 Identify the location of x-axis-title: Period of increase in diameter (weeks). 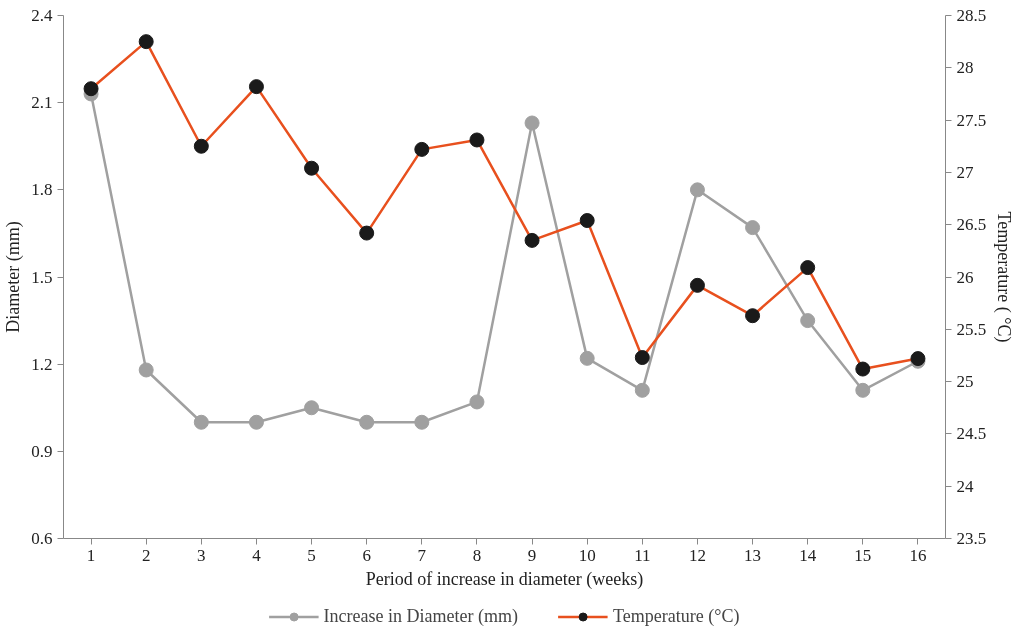
(504, 579).